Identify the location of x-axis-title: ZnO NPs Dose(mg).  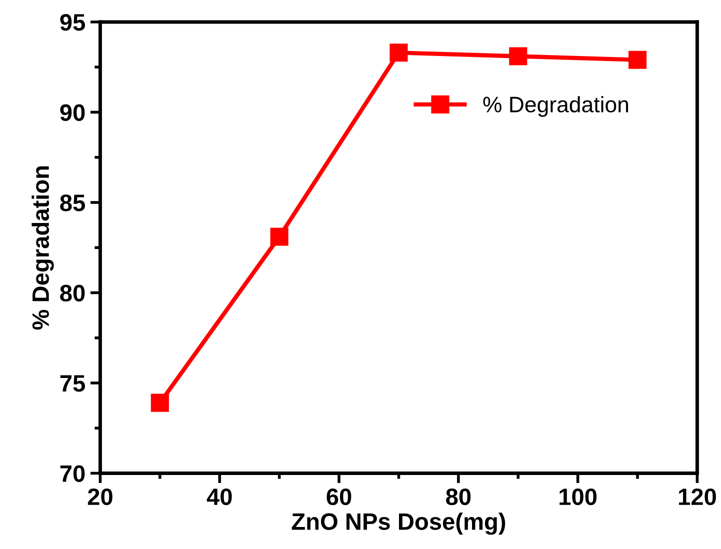
(399, 523).